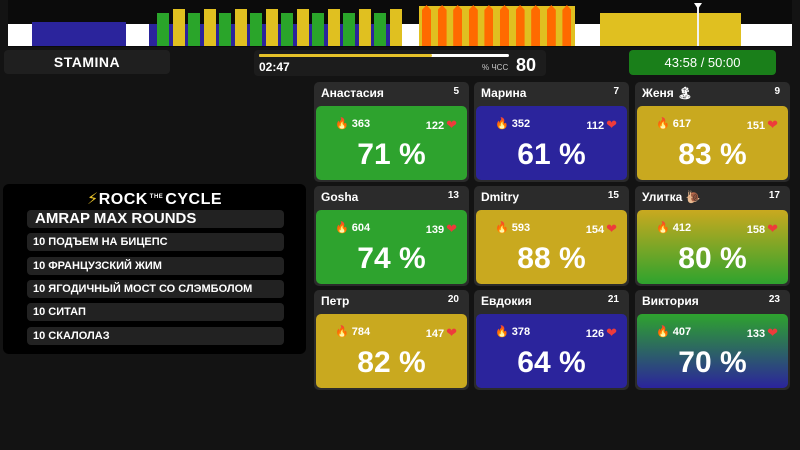  Describe the element at coordinates (155, 242) in the screenshot. I see `exercise-item: 10 ПОДЪЕМ НА БИЦЕПС` at that location.